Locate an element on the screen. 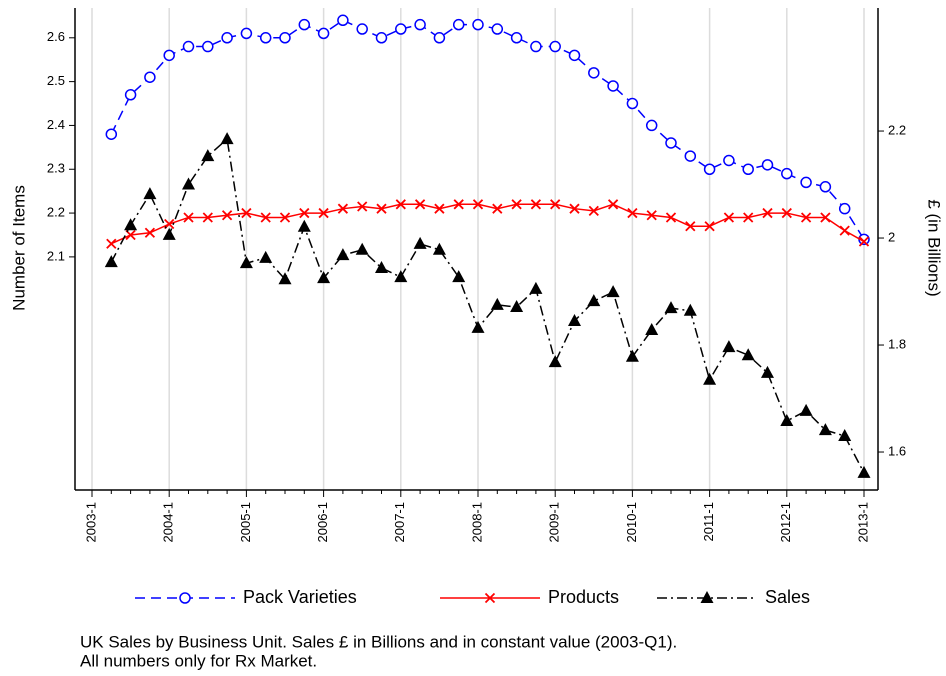 The height and width of the screenshot is (676, 946). y2-tick-label: 1.6 is located at coordinates (897, 450).